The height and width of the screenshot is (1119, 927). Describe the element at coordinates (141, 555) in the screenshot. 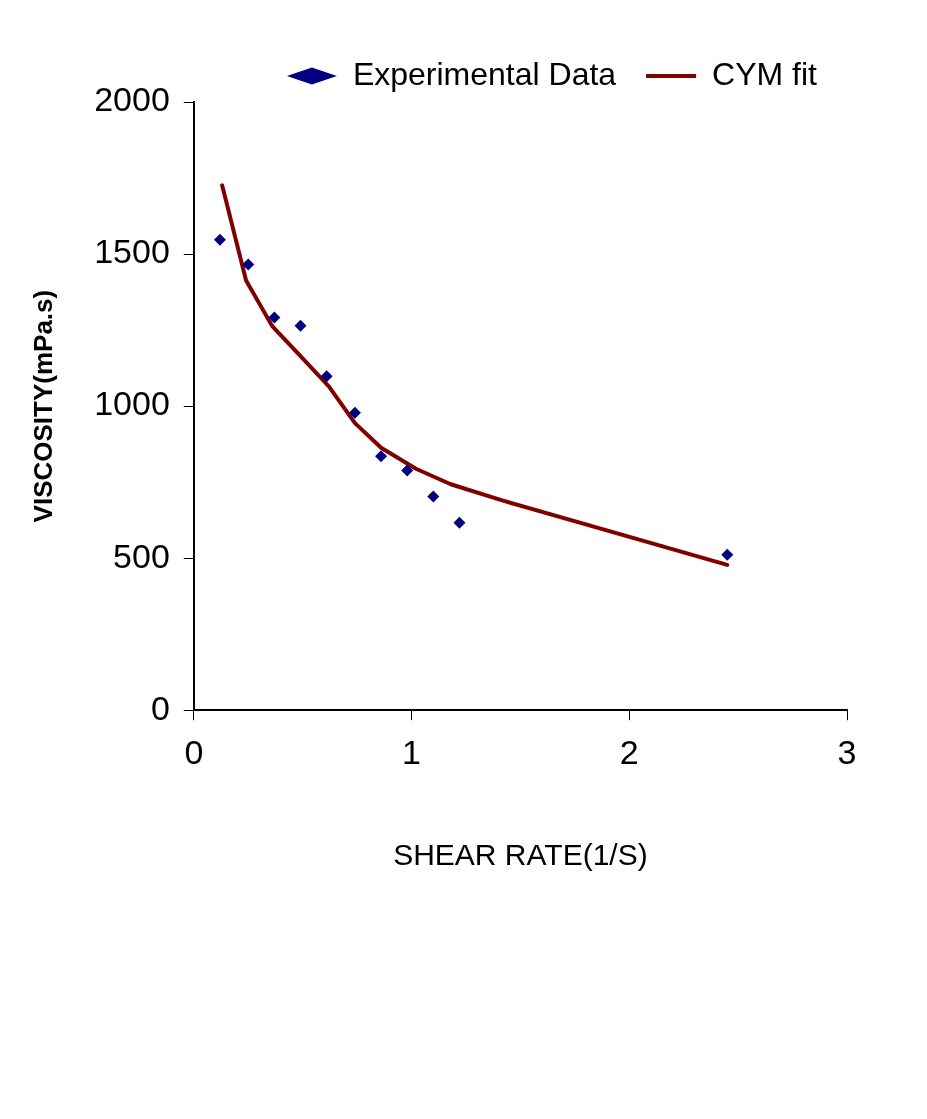

I see `y-tick-label: 500` at that location.